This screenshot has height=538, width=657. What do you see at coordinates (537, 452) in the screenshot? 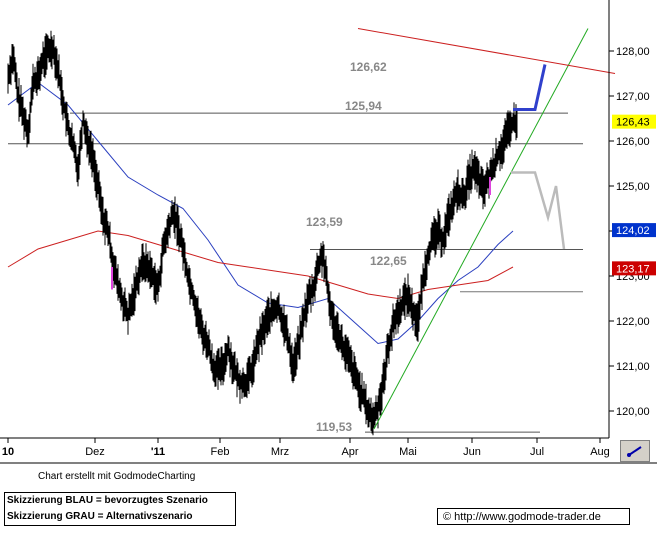
I see `x-tick-label: Jul` at bounding box center [537, 452].